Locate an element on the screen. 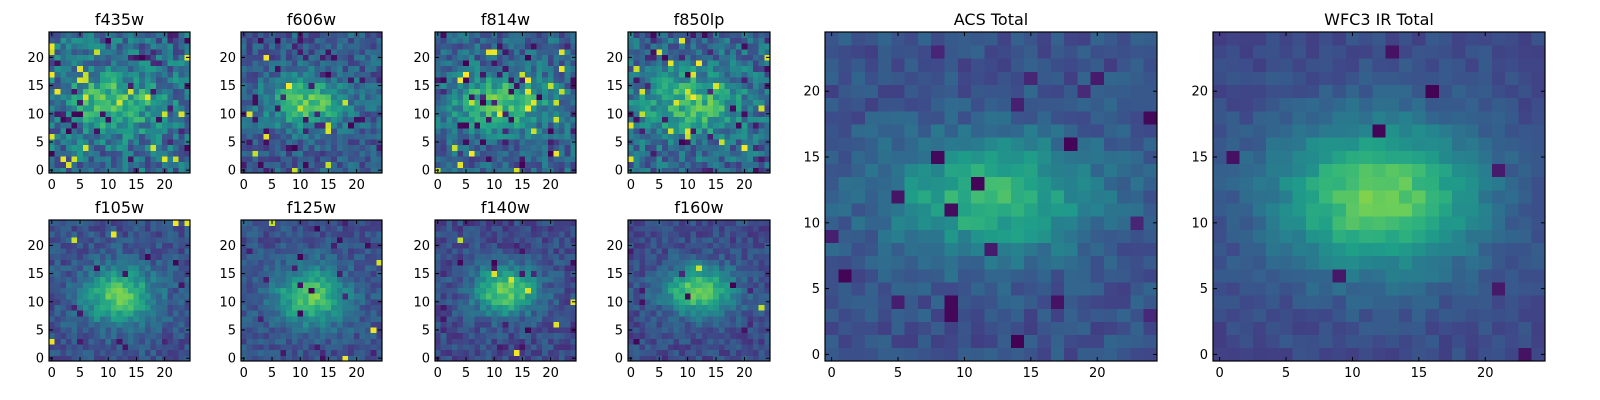  y-tick-label: 5 is located at coordinates (232, 142).